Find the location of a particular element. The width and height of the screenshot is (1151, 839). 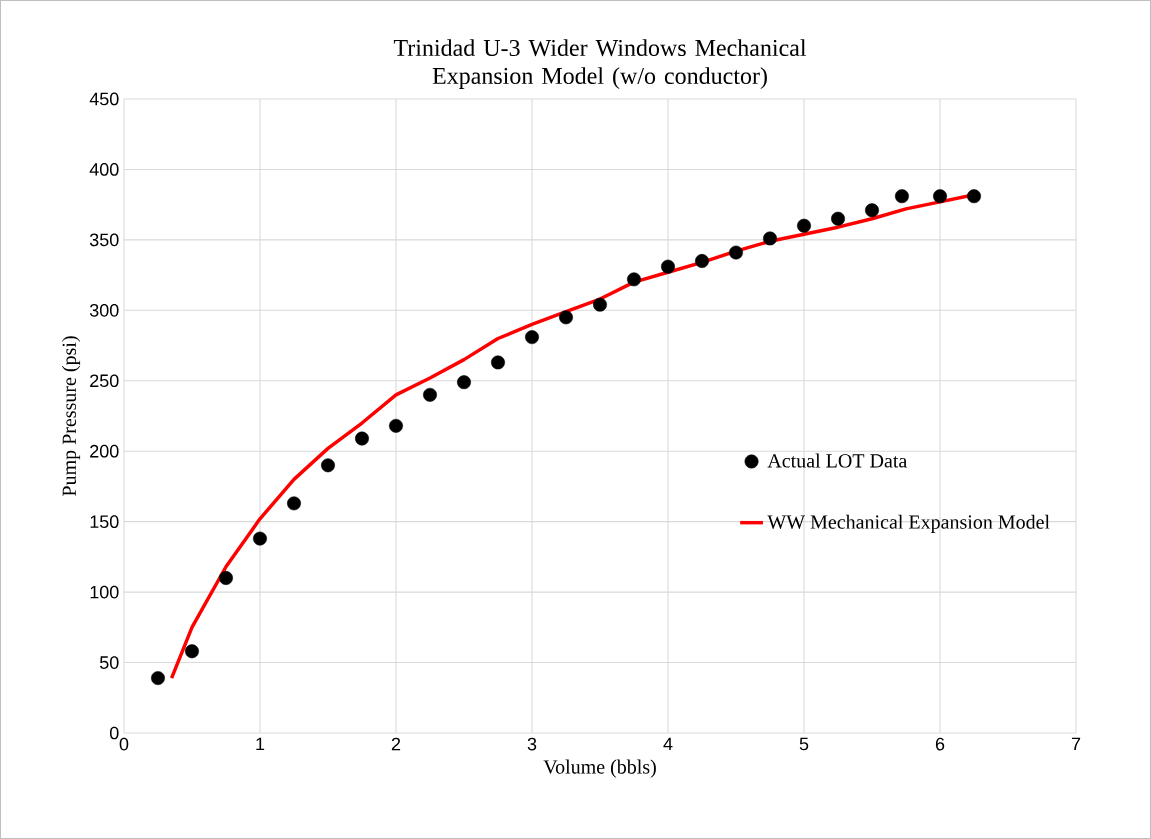

x-tick-label: 6 is located at coordinates (940, 744).